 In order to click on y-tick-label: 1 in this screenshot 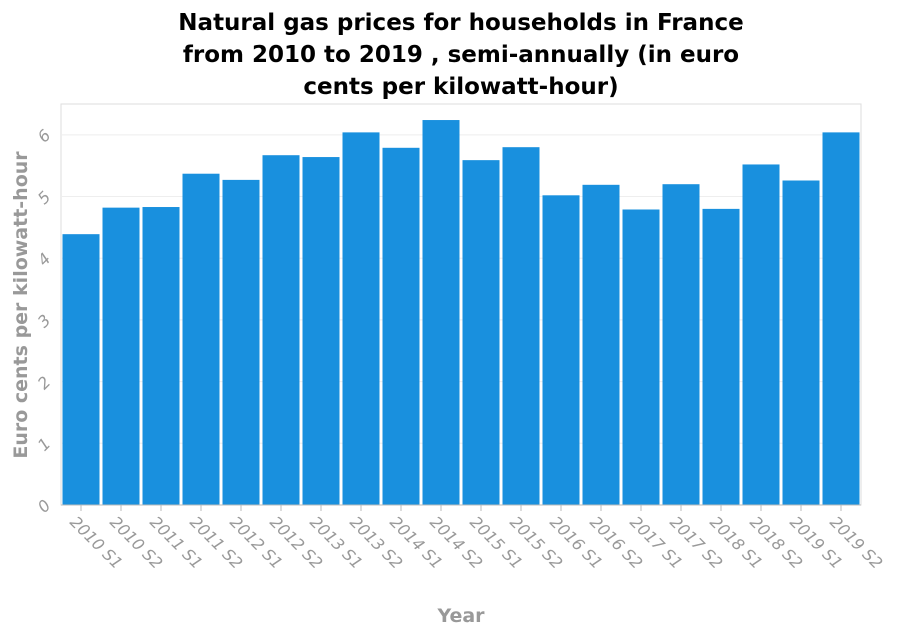, I will do `click(44, 444)`.